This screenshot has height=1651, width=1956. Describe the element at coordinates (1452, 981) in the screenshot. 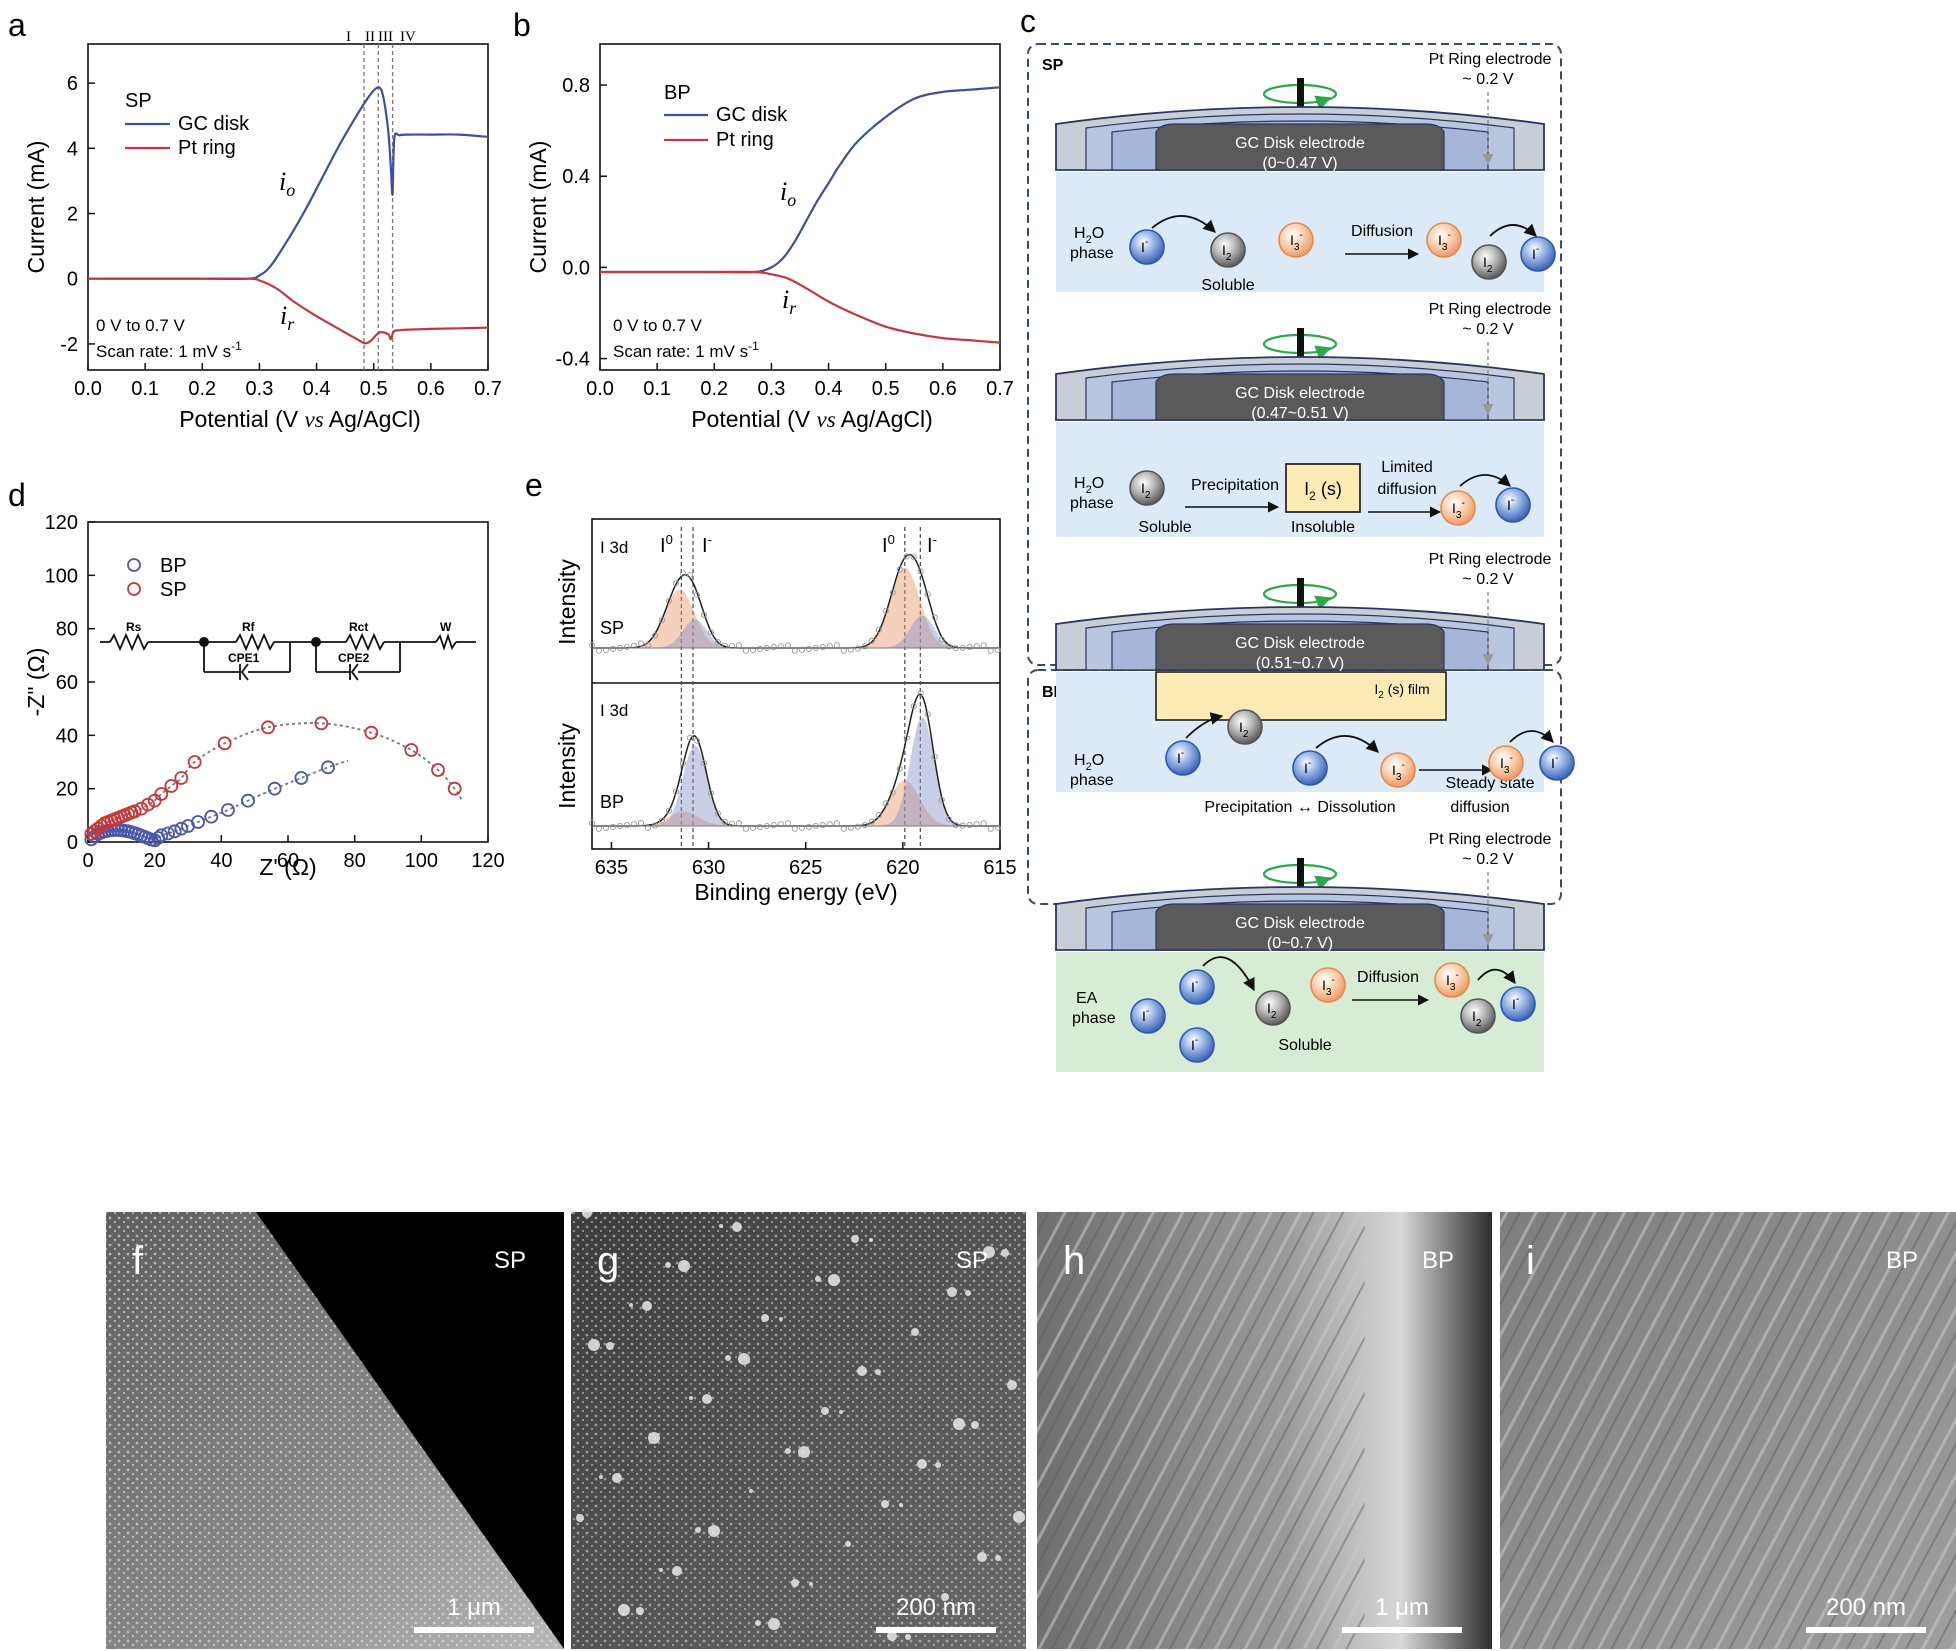

I see `svg-text: I3-` at that location.